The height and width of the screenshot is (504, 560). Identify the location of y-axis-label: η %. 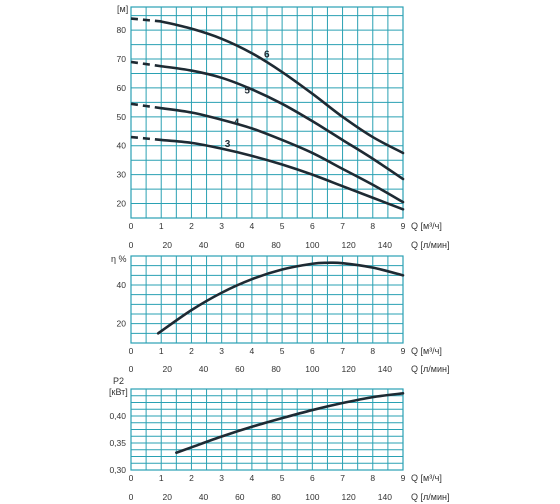
(119, 259).